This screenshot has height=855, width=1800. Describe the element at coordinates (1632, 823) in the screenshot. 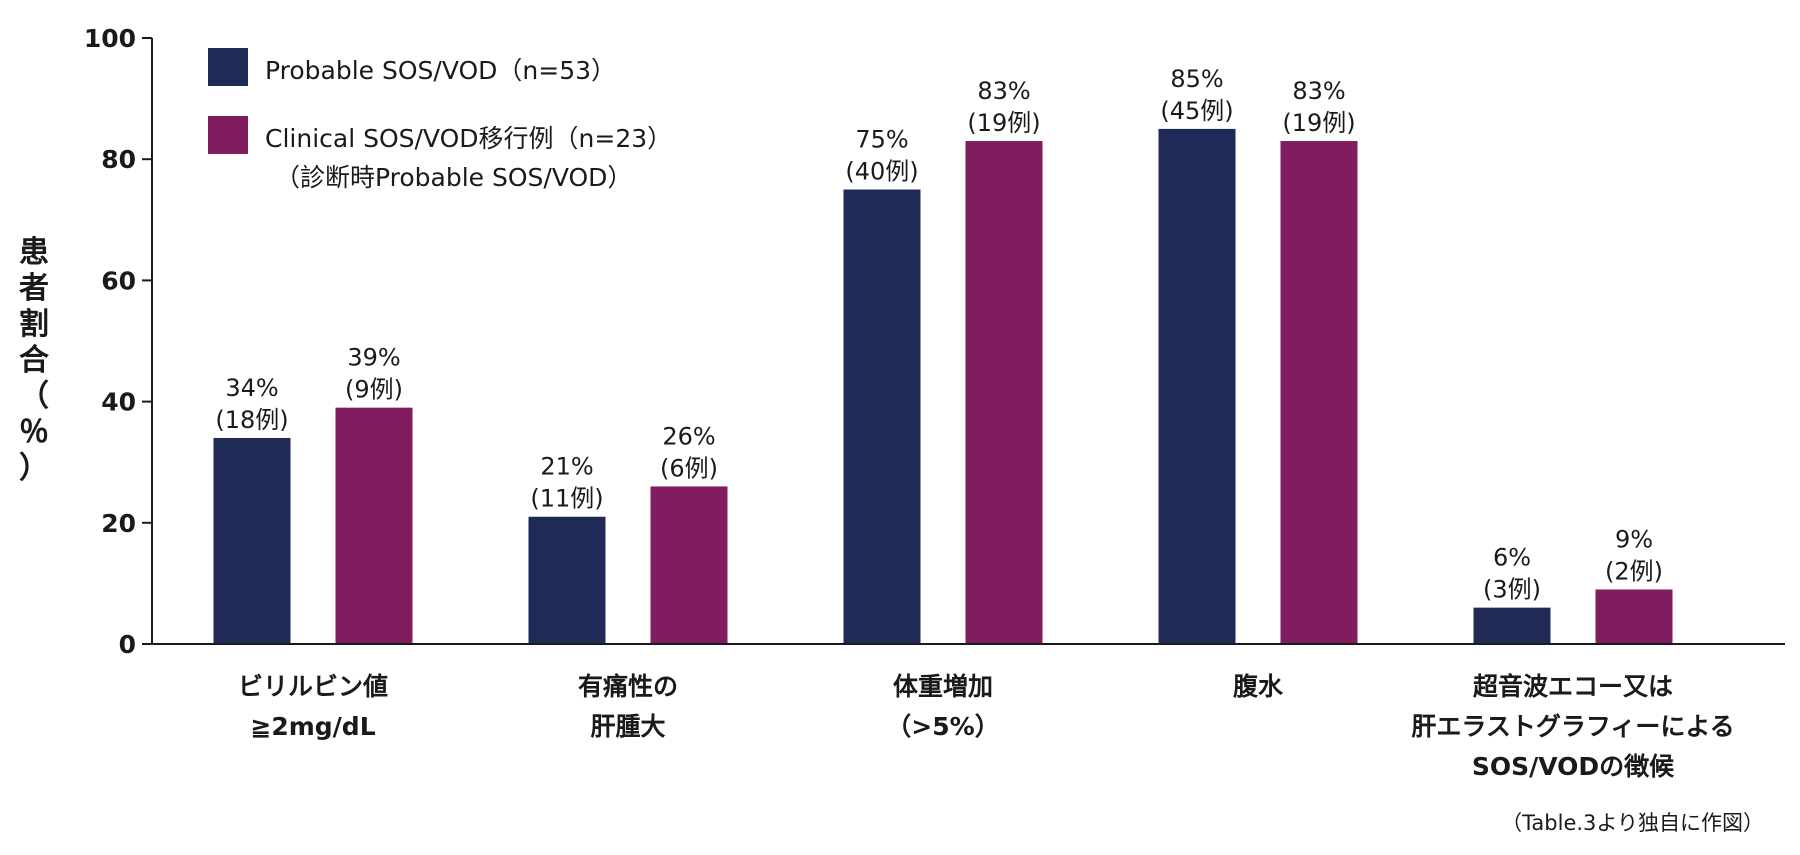

I see `source-note: （Table.3より独自に作図）` at that location.